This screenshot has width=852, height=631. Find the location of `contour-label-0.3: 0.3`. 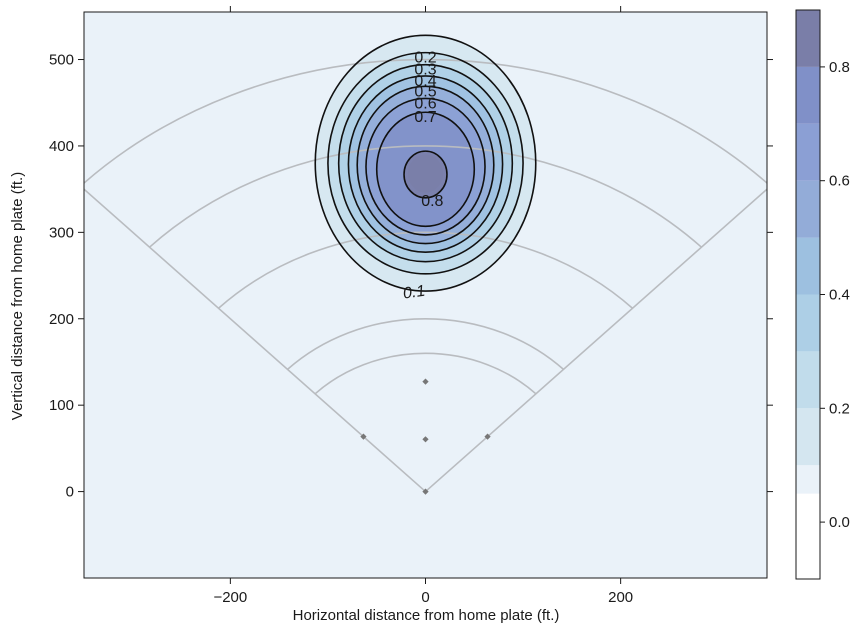

contour-label-0.3: 0.3 is located at coordinates (425, 70).